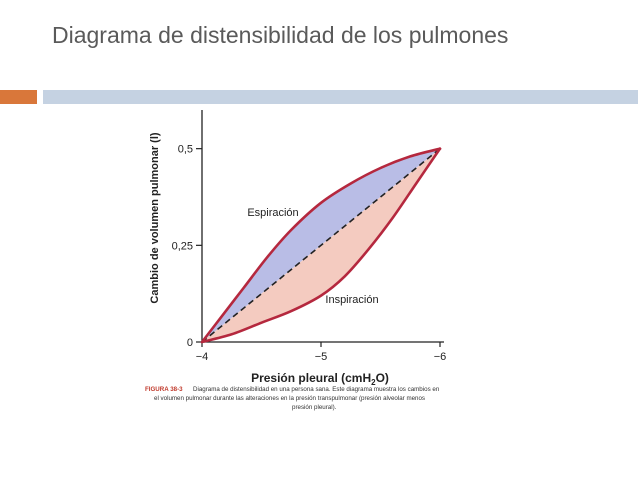 The height and width of the screenshot is (479, 638). Describe the element at coordinates (382, 378) in the screenshot. I see `x-axis-label-end: O)` at that location.